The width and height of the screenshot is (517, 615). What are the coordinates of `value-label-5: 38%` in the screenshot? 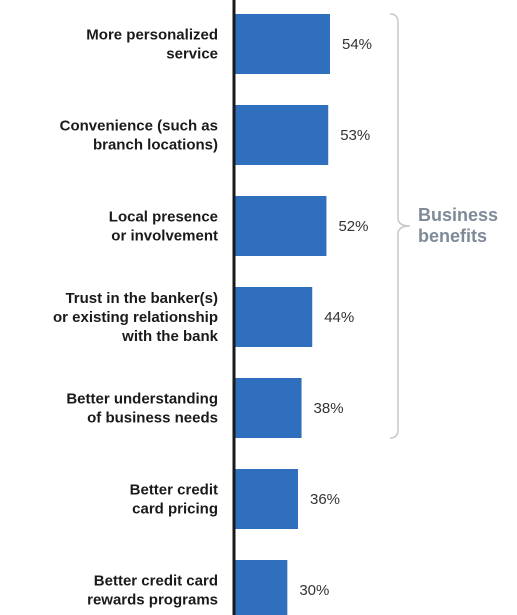 It's located at (329, 408).